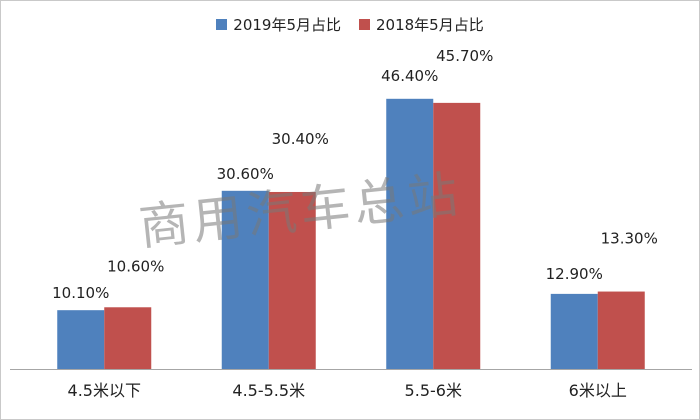  What do you see at coordinates (135, 266) in the screenshot?
I see `data-label-1-0: 10.60%` at bounding box center [135, 266].